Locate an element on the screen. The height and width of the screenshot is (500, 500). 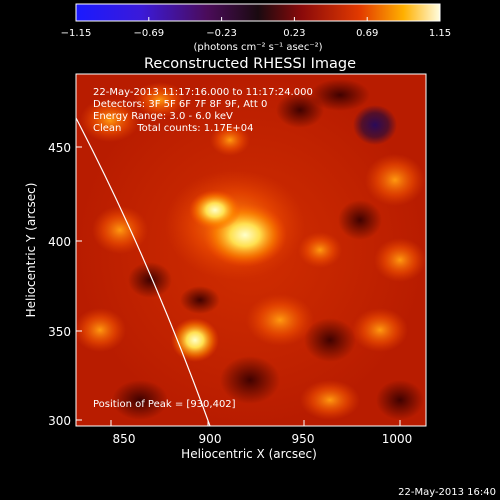
x-axis-label: Heliocentric X (arcsec) is located at coordinates (249, 454).